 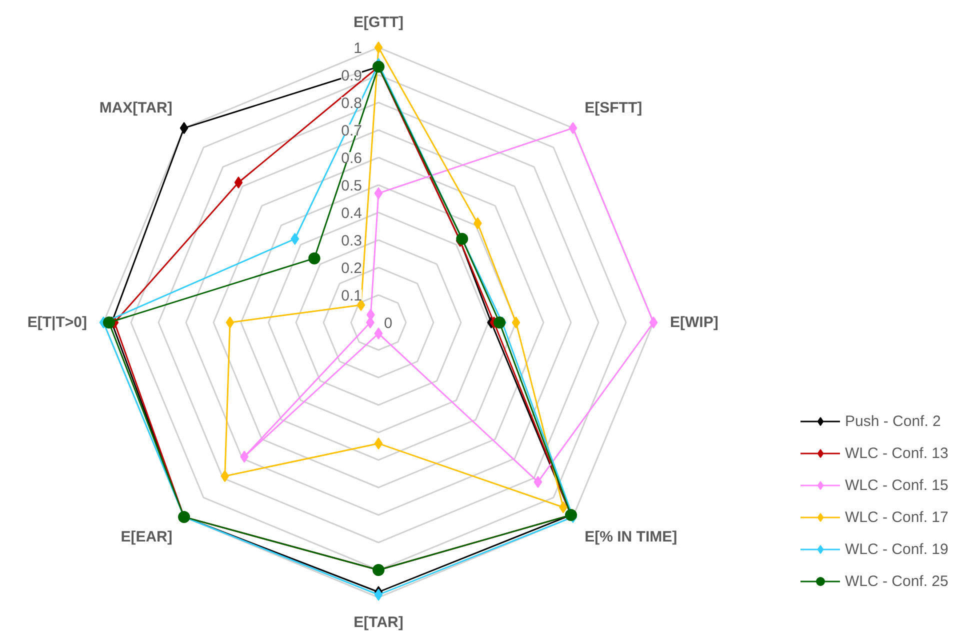 What do you see at coordinates (351, 76) in the screenshot?
I see `y-tick-label: 0.9` at bounding box center [351, 76].